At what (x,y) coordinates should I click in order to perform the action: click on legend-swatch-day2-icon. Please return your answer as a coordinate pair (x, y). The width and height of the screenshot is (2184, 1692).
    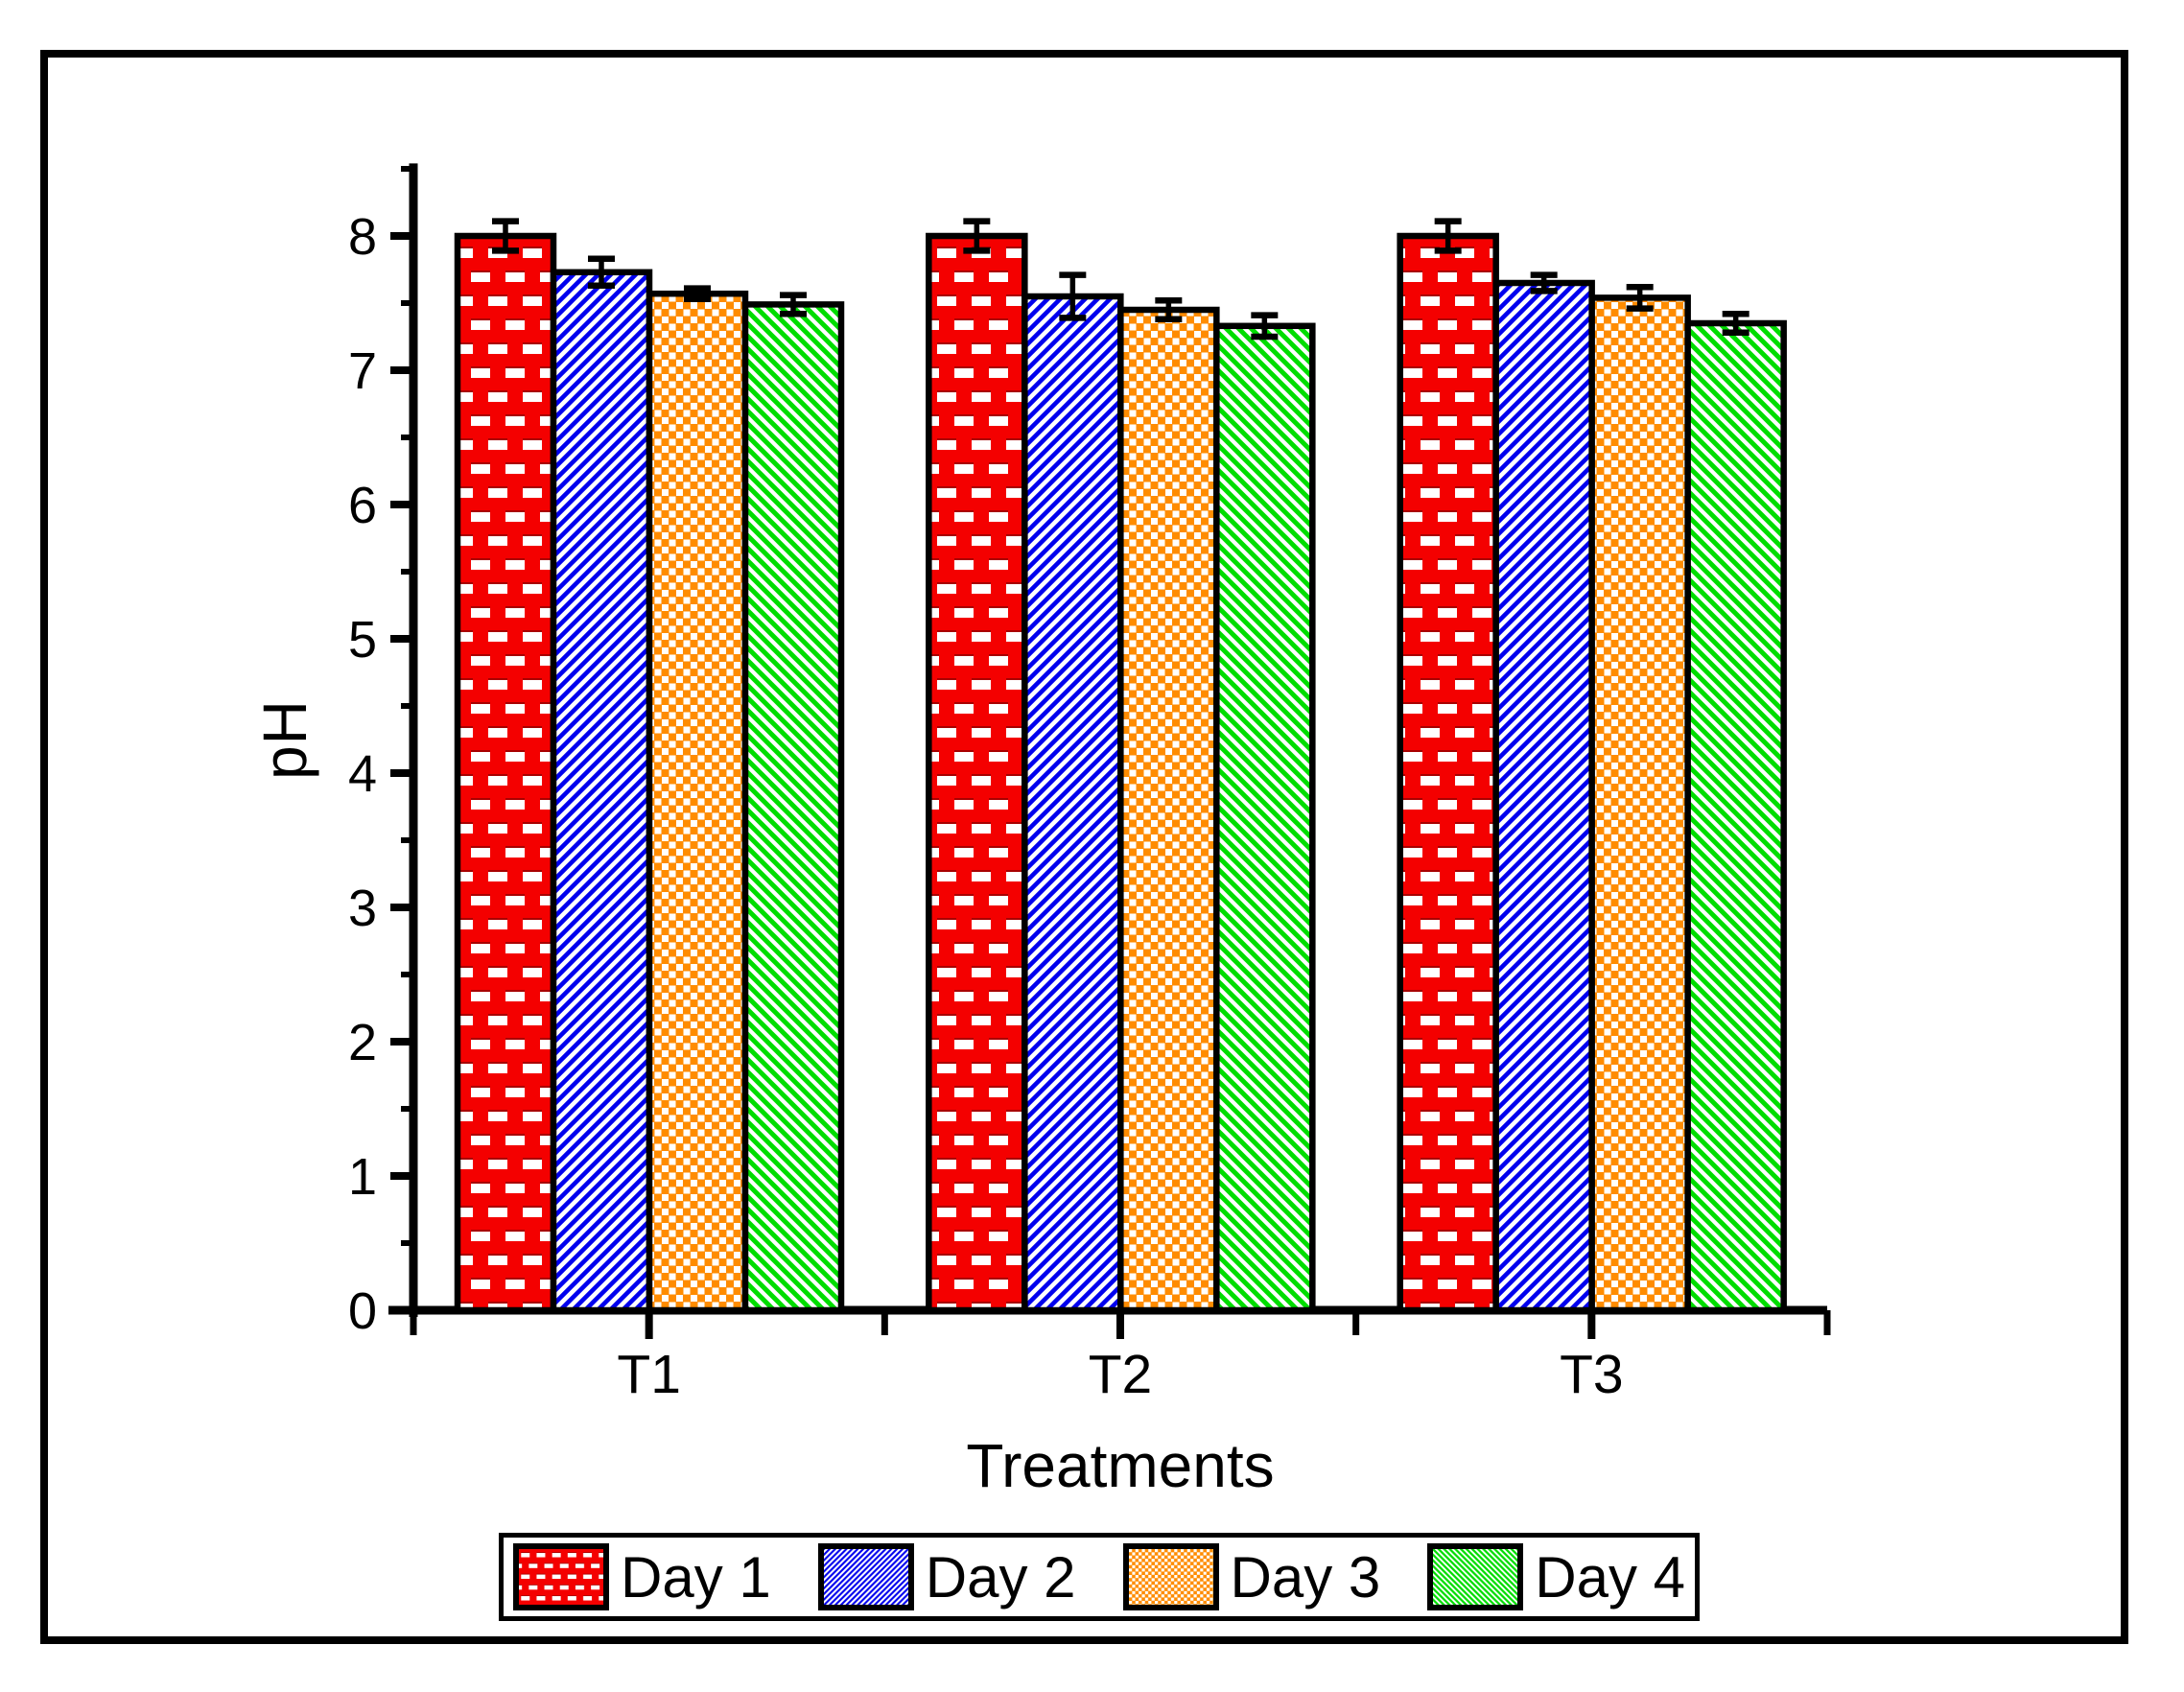
    Looking at the image, I should click on (866, 1576).